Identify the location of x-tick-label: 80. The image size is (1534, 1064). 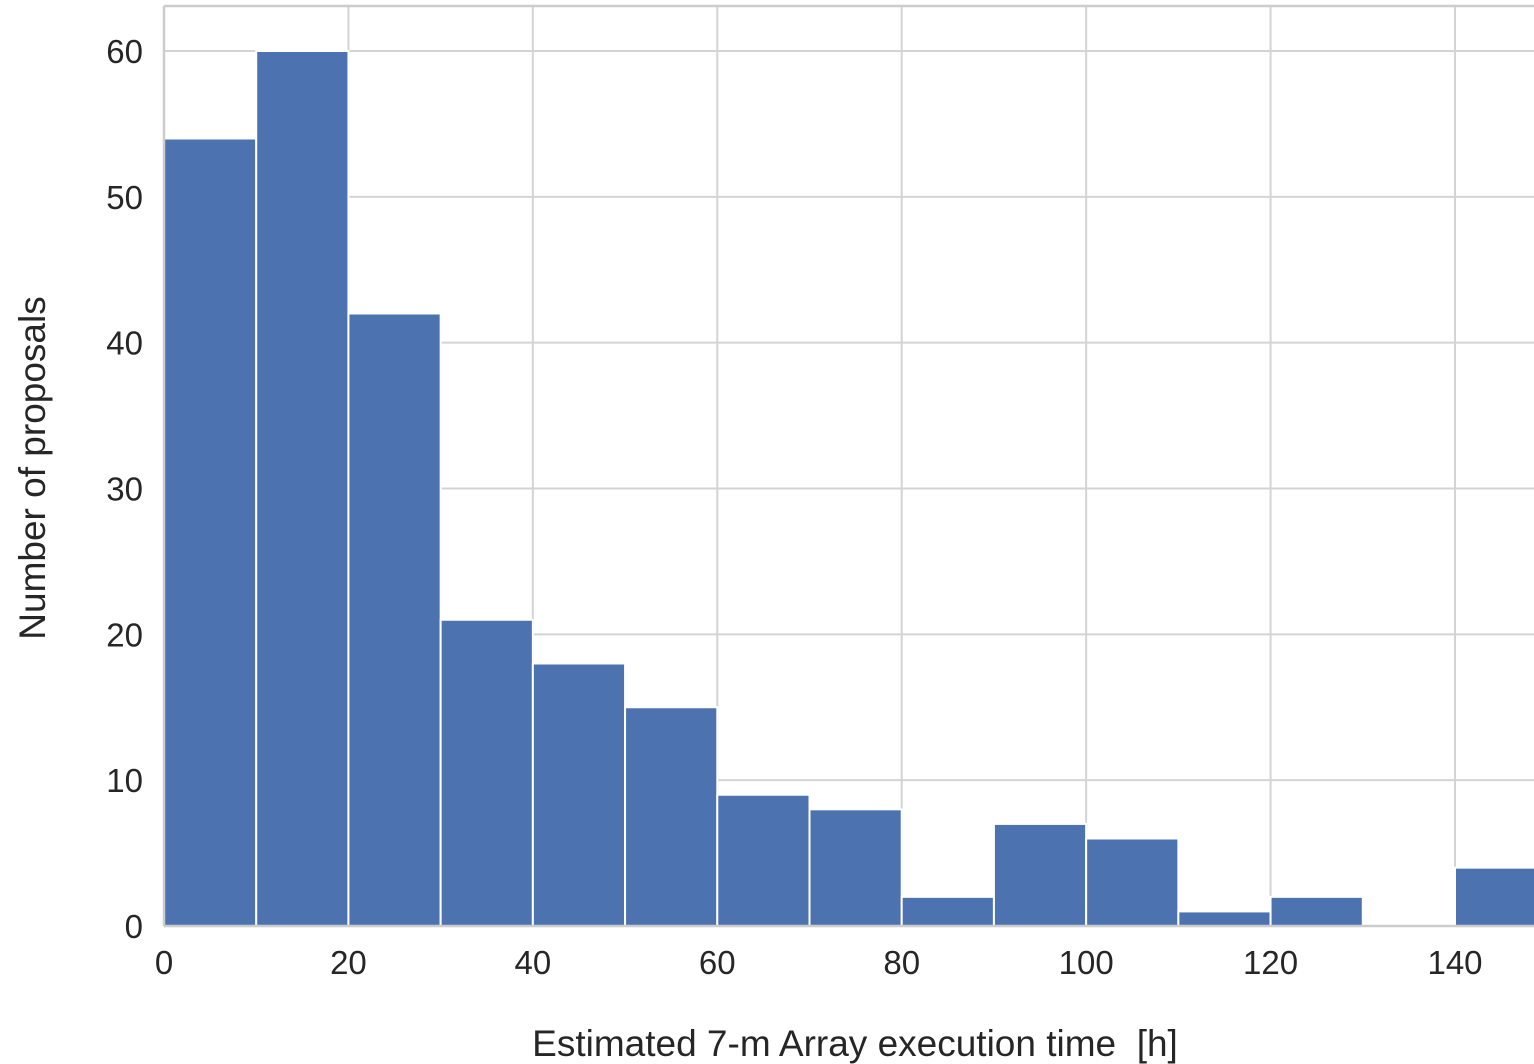
(901, 962).